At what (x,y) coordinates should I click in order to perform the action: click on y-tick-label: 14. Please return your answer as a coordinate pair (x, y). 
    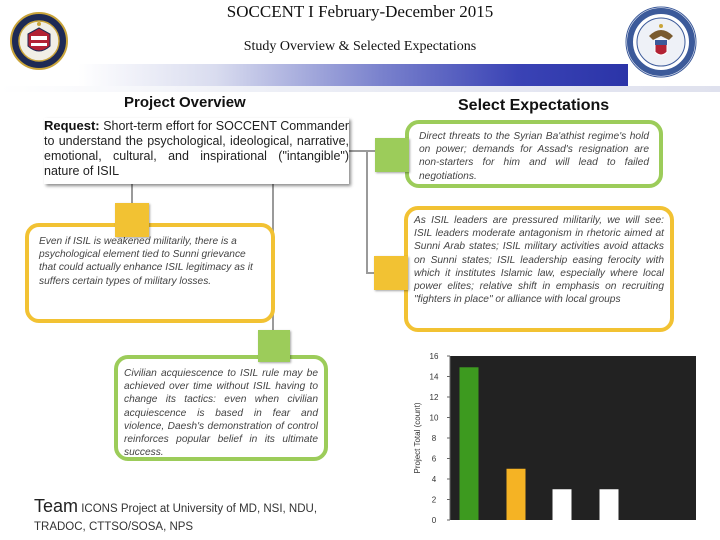
    Looking at the image, I should click on (434, 377).